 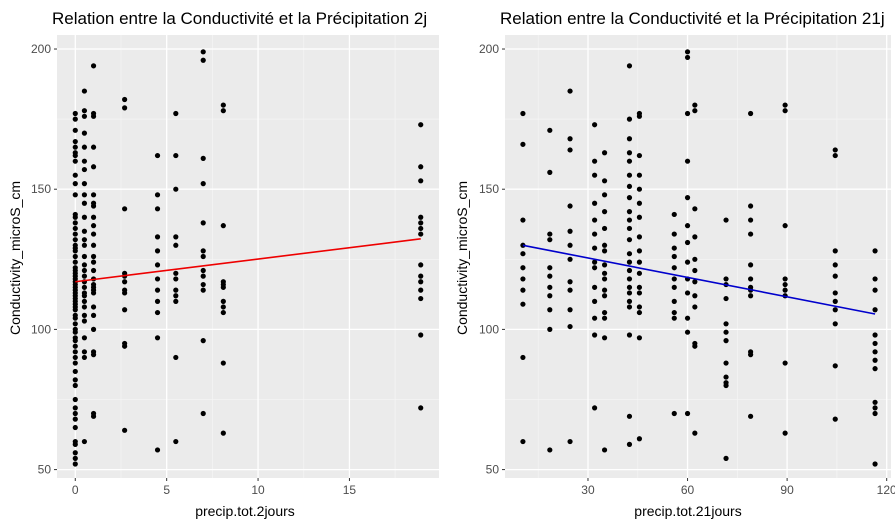 What do you see at coordinates (166, 490) in the screenshot?
I see `x-tick-label: 5` at bounding box center [166, 490].